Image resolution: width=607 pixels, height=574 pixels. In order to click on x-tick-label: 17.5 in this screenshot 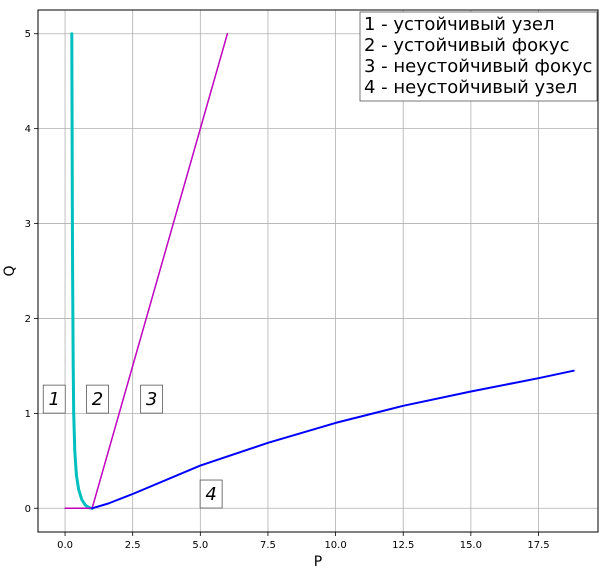, I will do `click(538, 545)`.